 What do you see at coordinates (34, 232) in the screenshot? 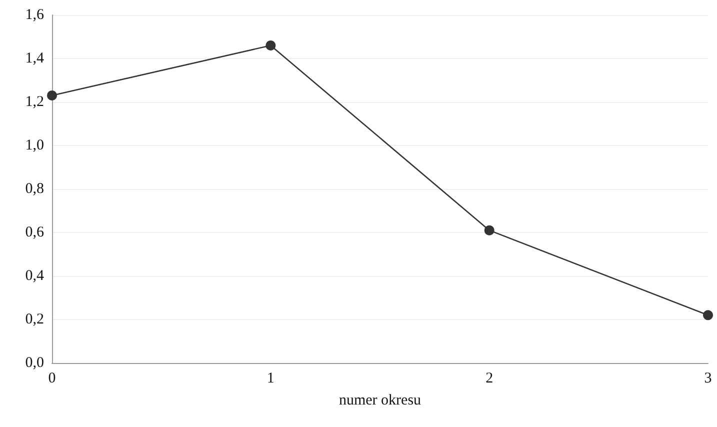
I see `y-tick-label: 0,6` at bounding box center [34, 232].